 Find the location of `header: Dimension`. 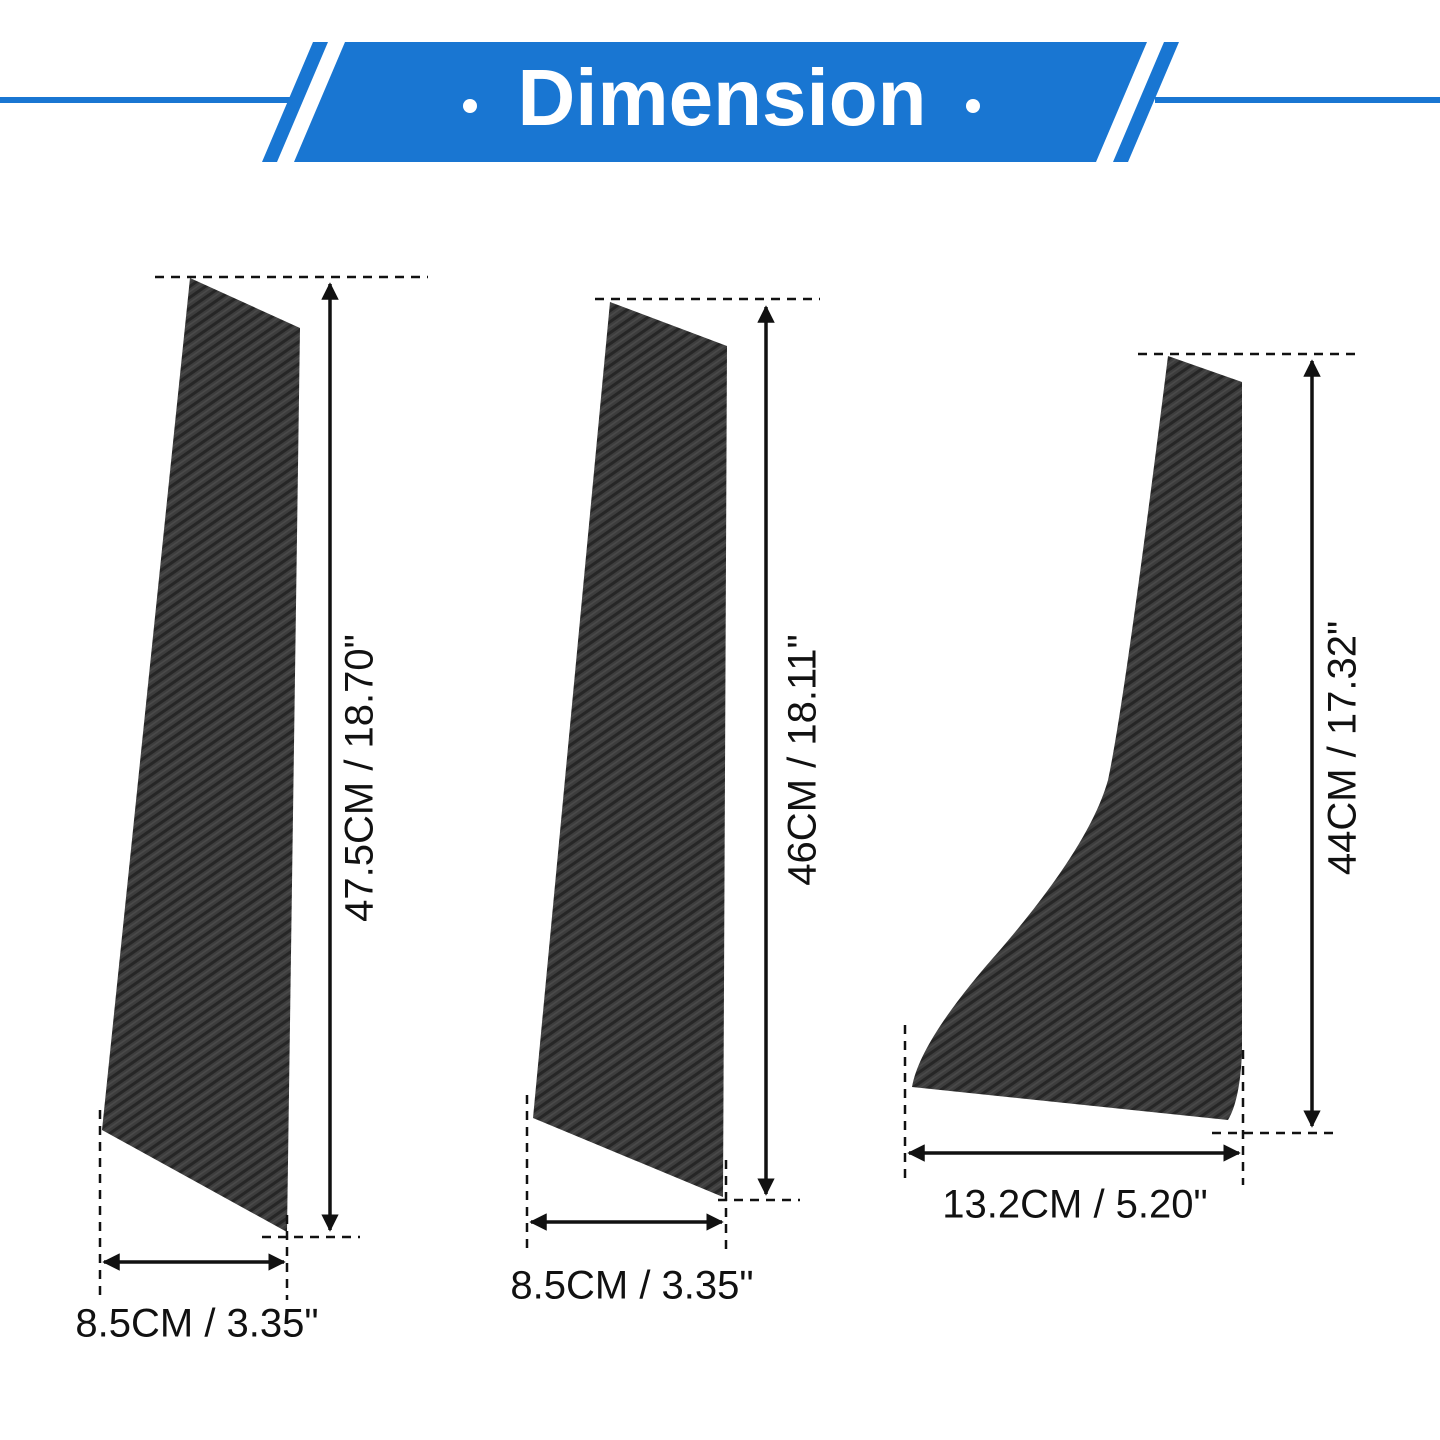

header: Dimension is located at coordinates (720, 102).